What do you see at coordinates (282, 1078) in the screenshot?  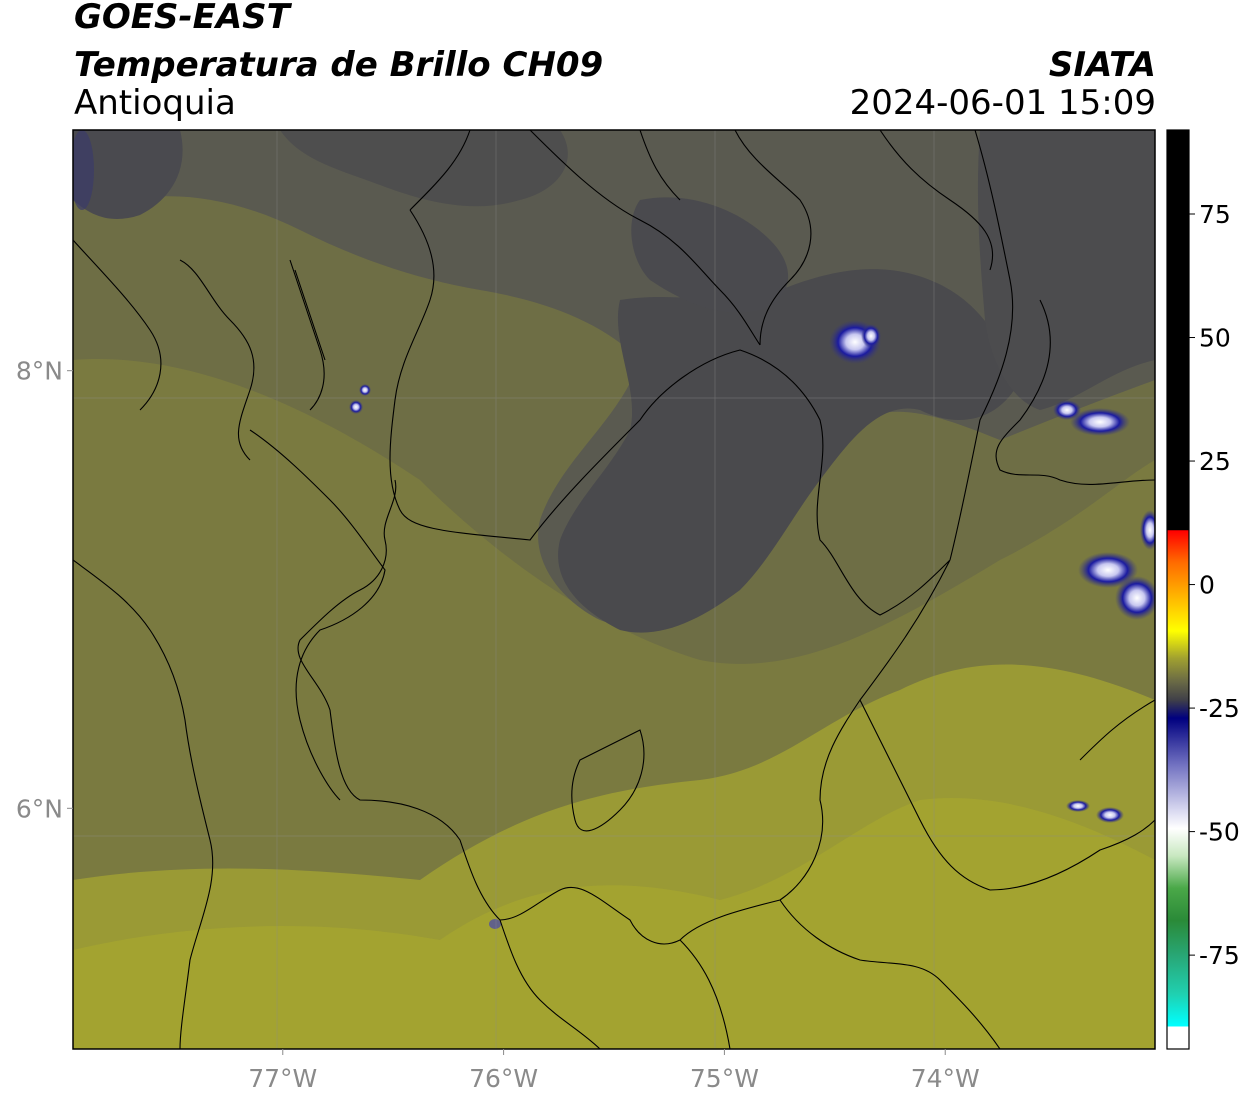 I see `longitude-tick-label: 77°W` at bounding box center [282, 1078].